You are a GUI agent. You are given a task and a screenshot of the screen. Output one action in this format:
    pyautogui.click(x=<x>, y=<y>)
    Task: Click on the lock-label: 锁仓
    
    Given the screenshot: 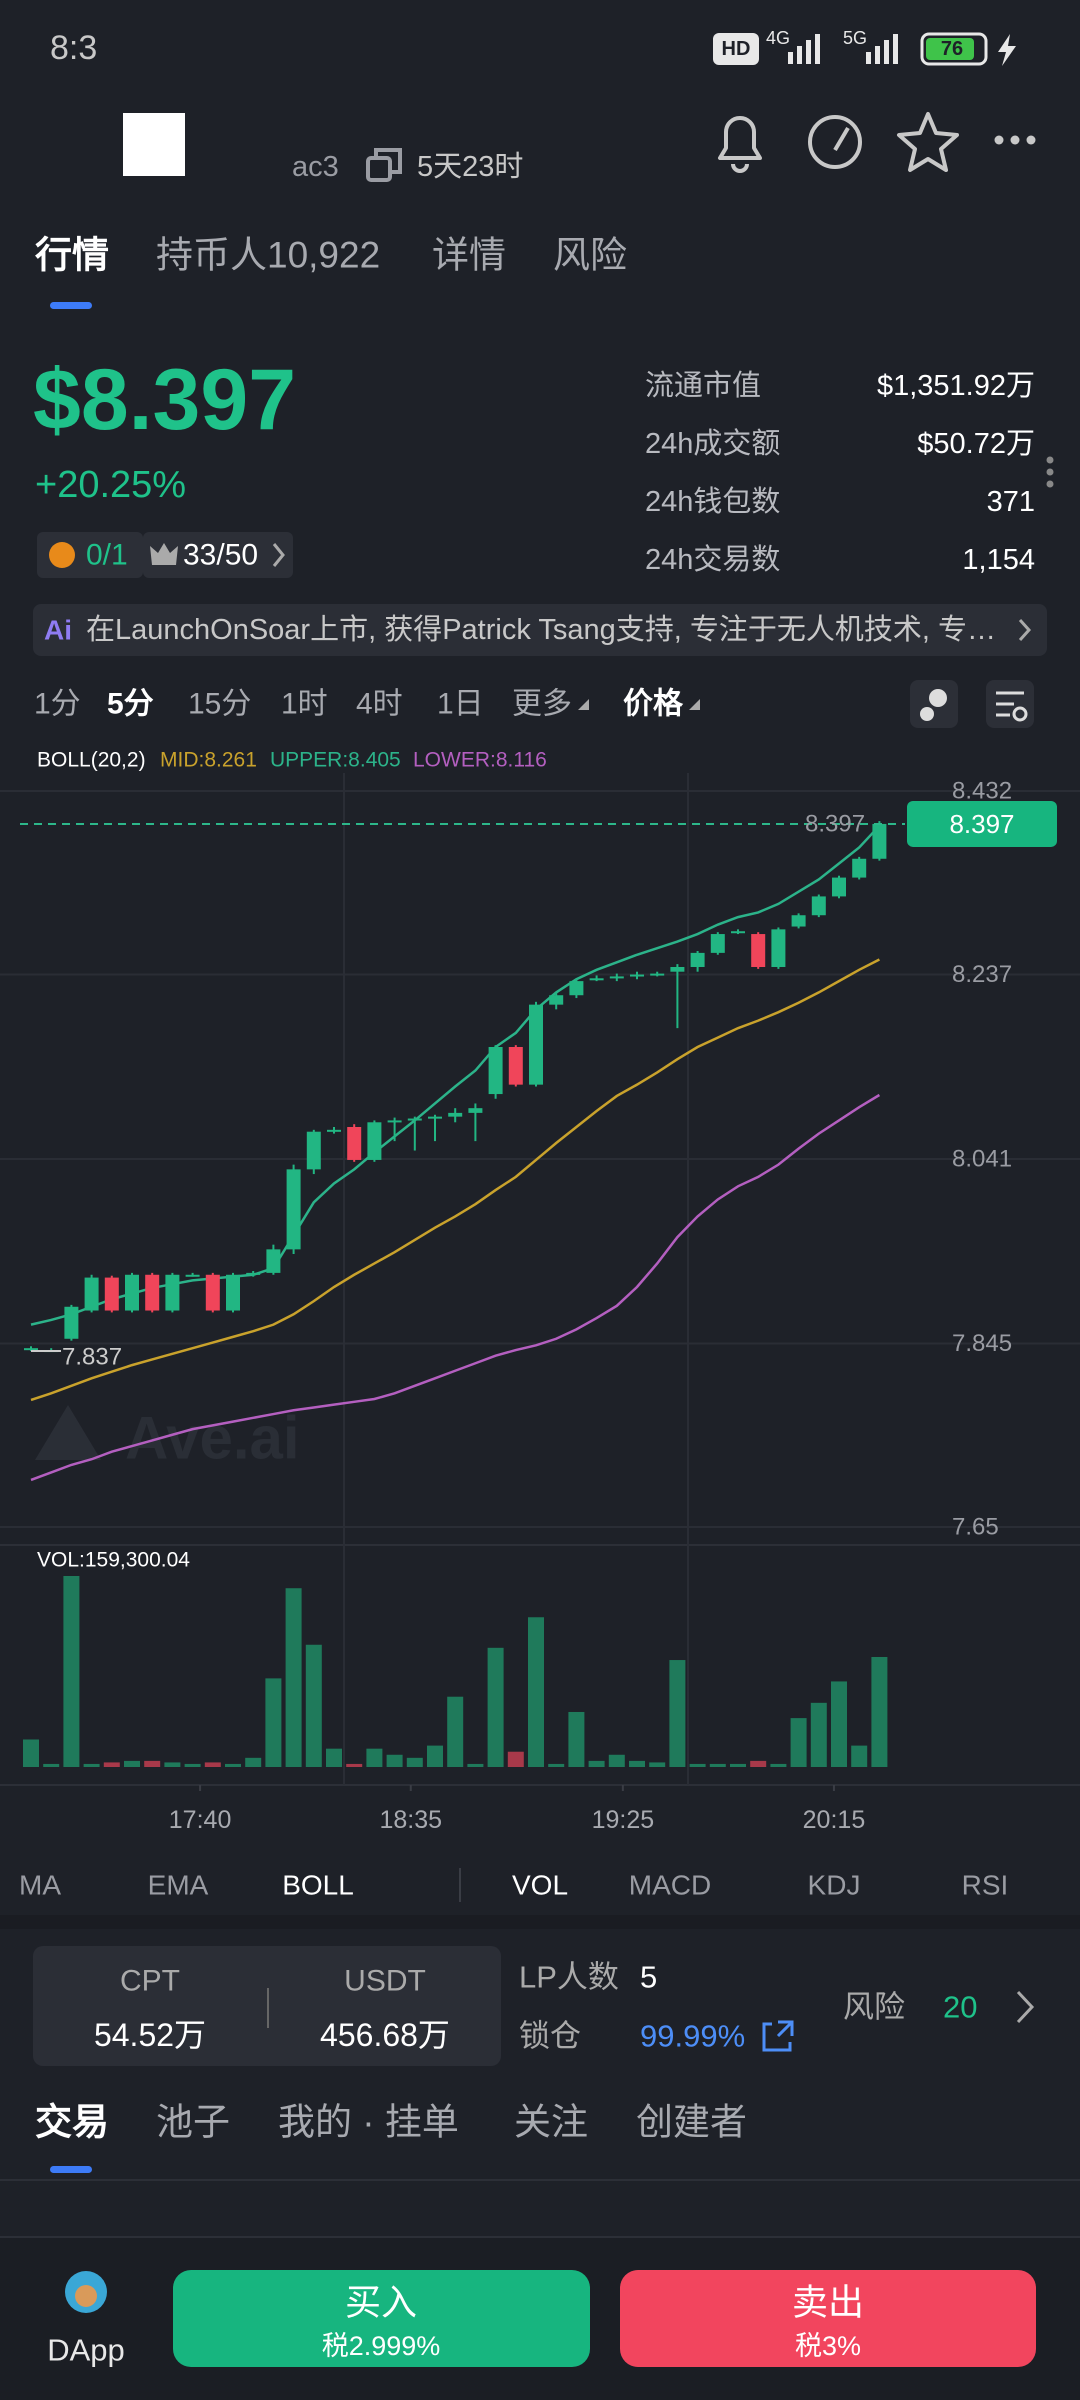 What is the action you would take?
    pyautogui.click(x=550, y=2036)
    